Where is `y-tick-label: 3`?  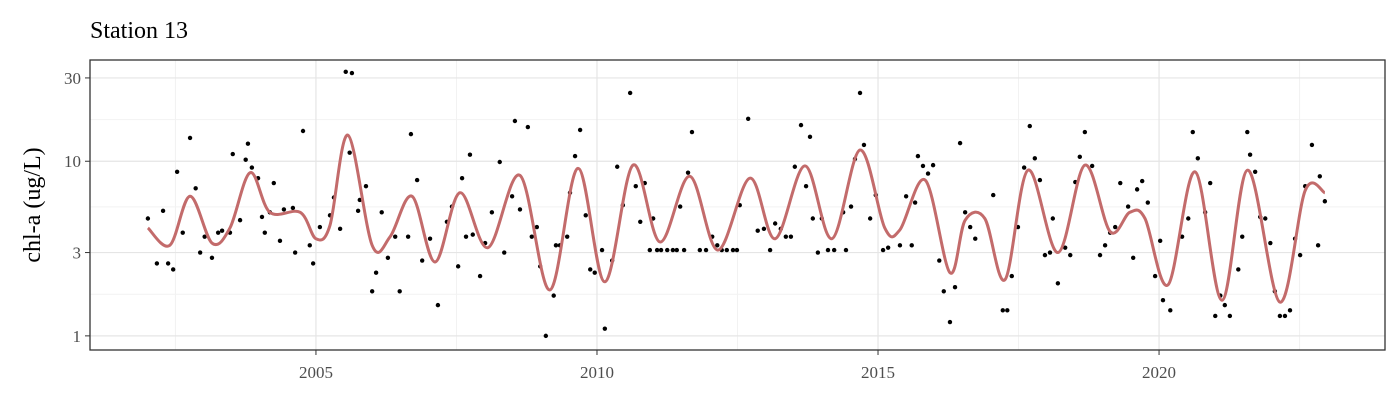
y-tick-label: 3 is located at coordinates (77, 253).